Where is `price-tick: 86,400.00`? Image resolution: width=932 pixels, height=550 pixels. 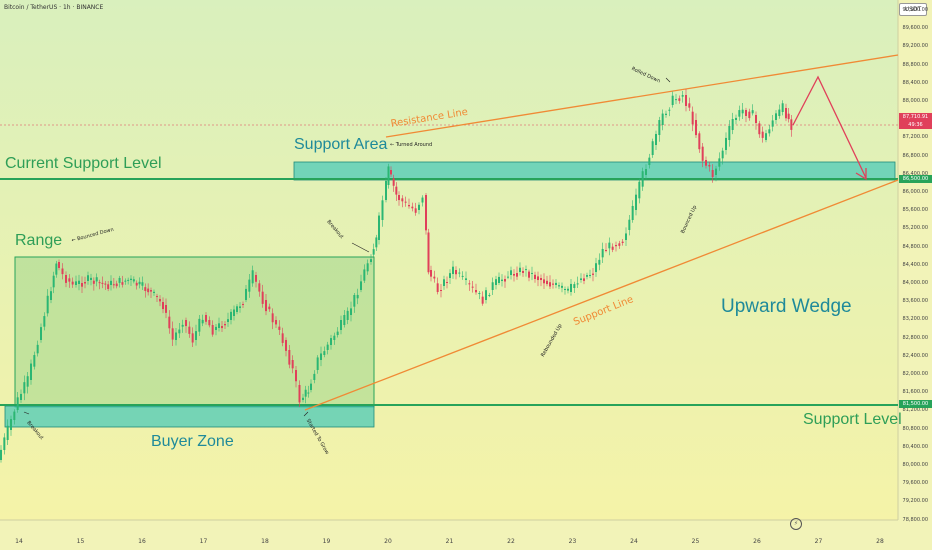 price-tick: 86,400.00 is located at coordinates (915, 173).